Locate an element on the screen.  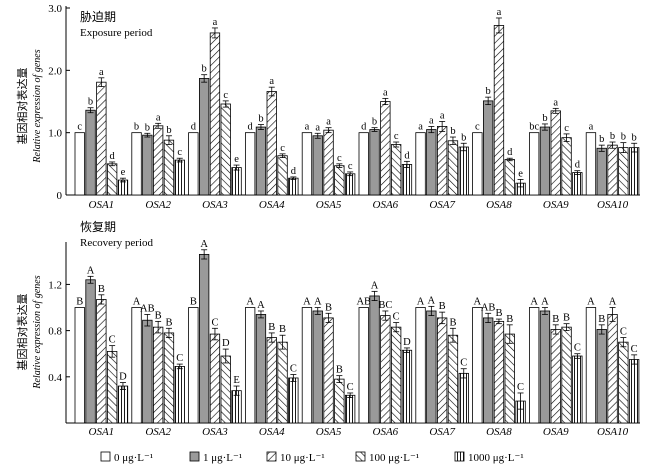
bar-series-10ug-osa6 is located at coordinates (385, 369).